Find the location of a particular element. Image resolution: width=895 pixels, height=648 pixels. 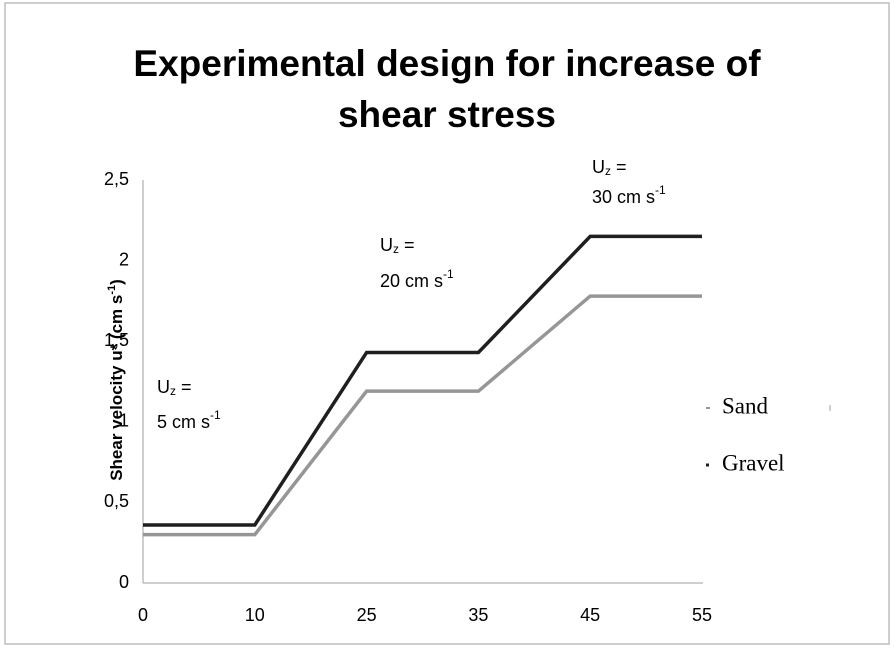

y-axis-label-sup: -1 is located at coordinates (112, 290).